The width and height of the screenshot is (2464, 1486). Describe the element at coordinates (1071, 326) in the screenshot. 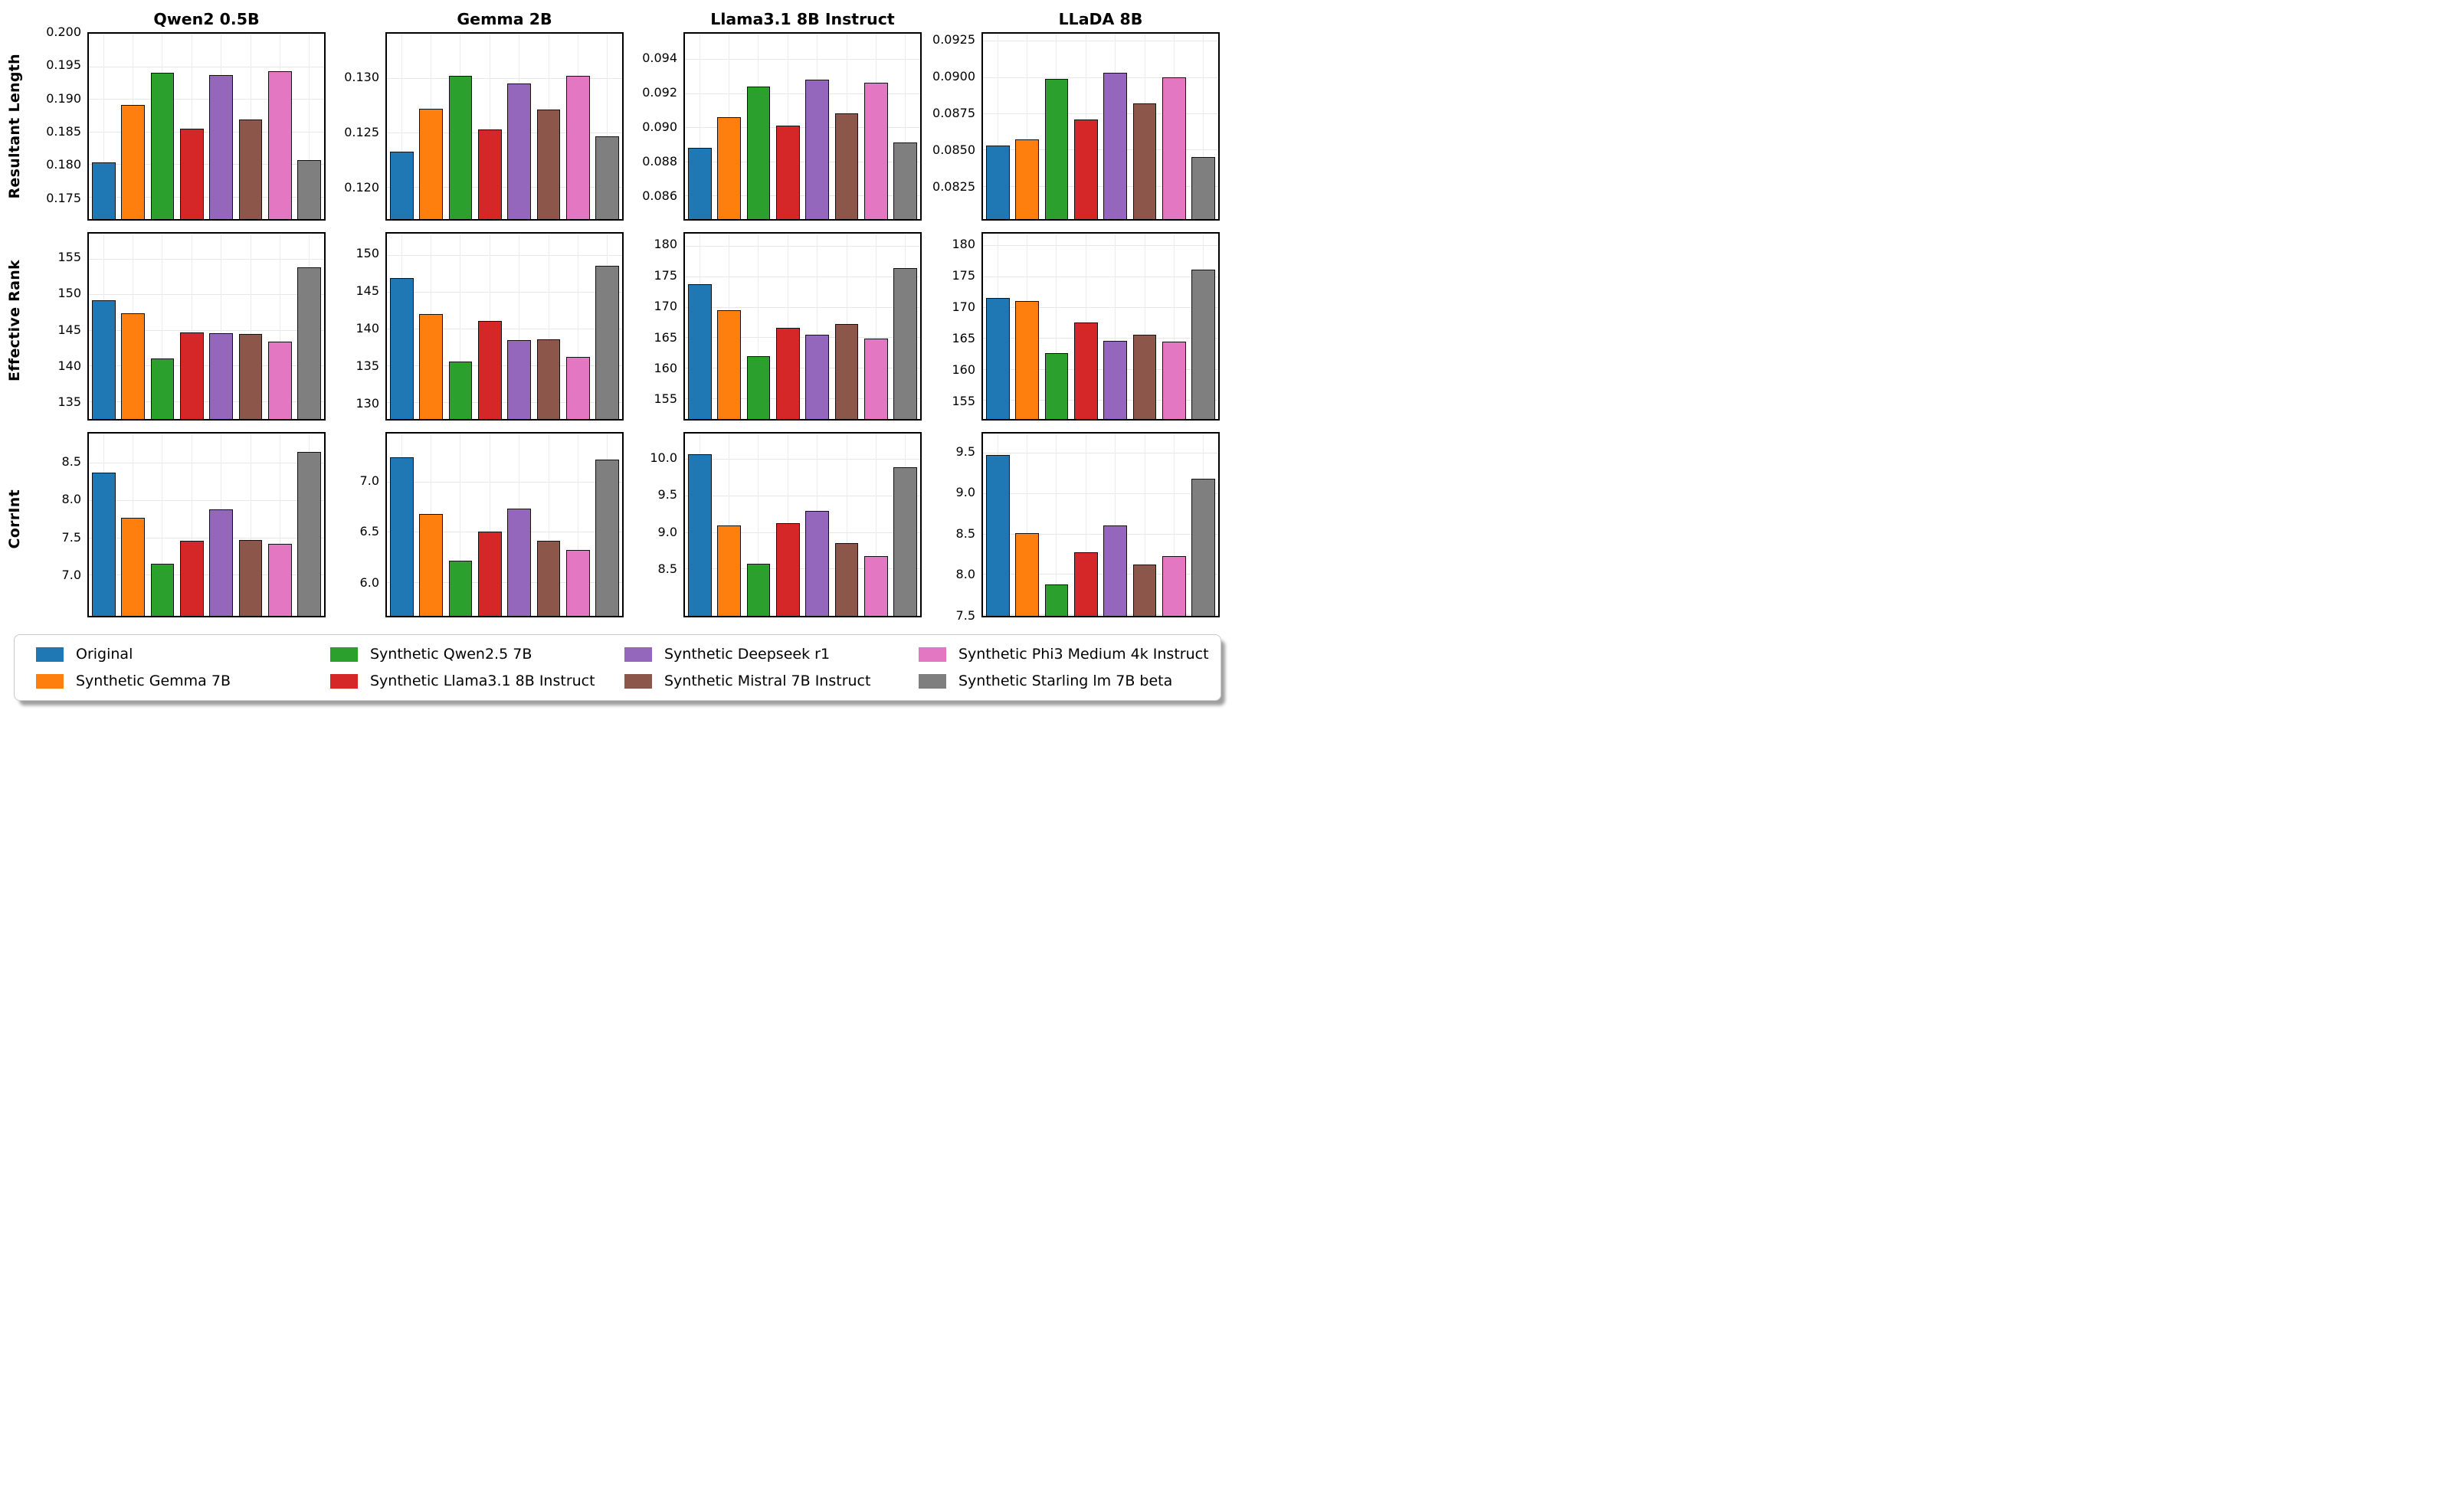

I see `plot-wrap: 155 160 165 170 175 180` at that location.